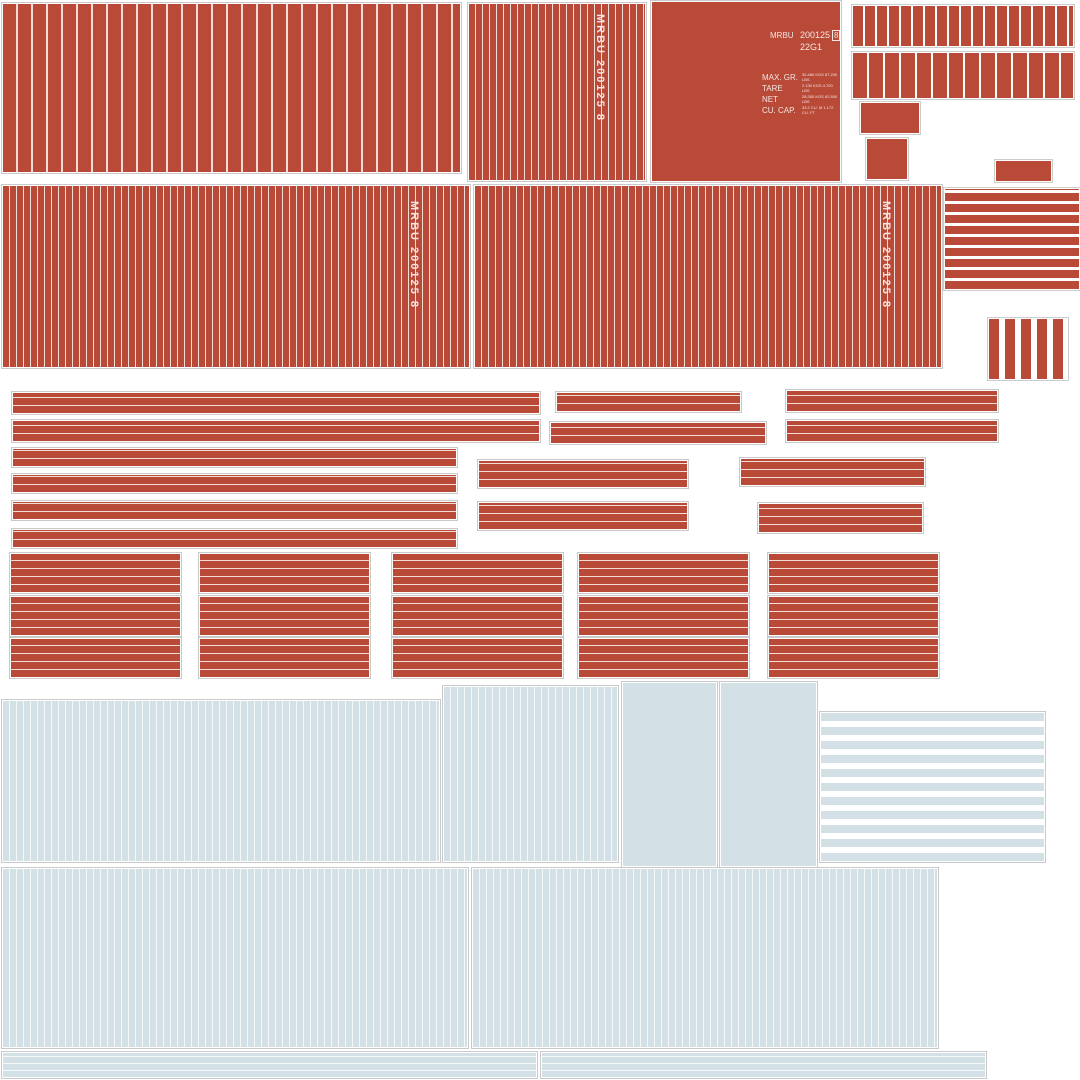 The height and width of the screenshot is (1080, 1080). I want to click on value-tare: 2.130 KGS 4.700 LBS, so click(817, 88).